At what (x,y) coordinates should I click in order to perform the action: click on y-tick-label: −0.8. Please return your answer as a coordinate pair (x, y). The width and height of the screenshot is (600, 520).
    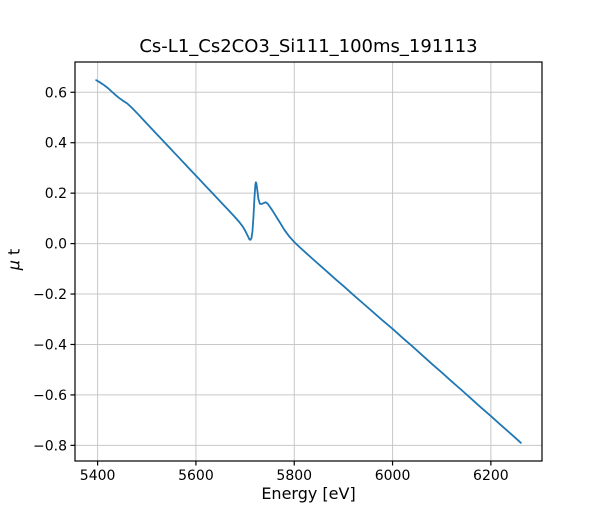
    Looking at the image, I should click on (50, 446).